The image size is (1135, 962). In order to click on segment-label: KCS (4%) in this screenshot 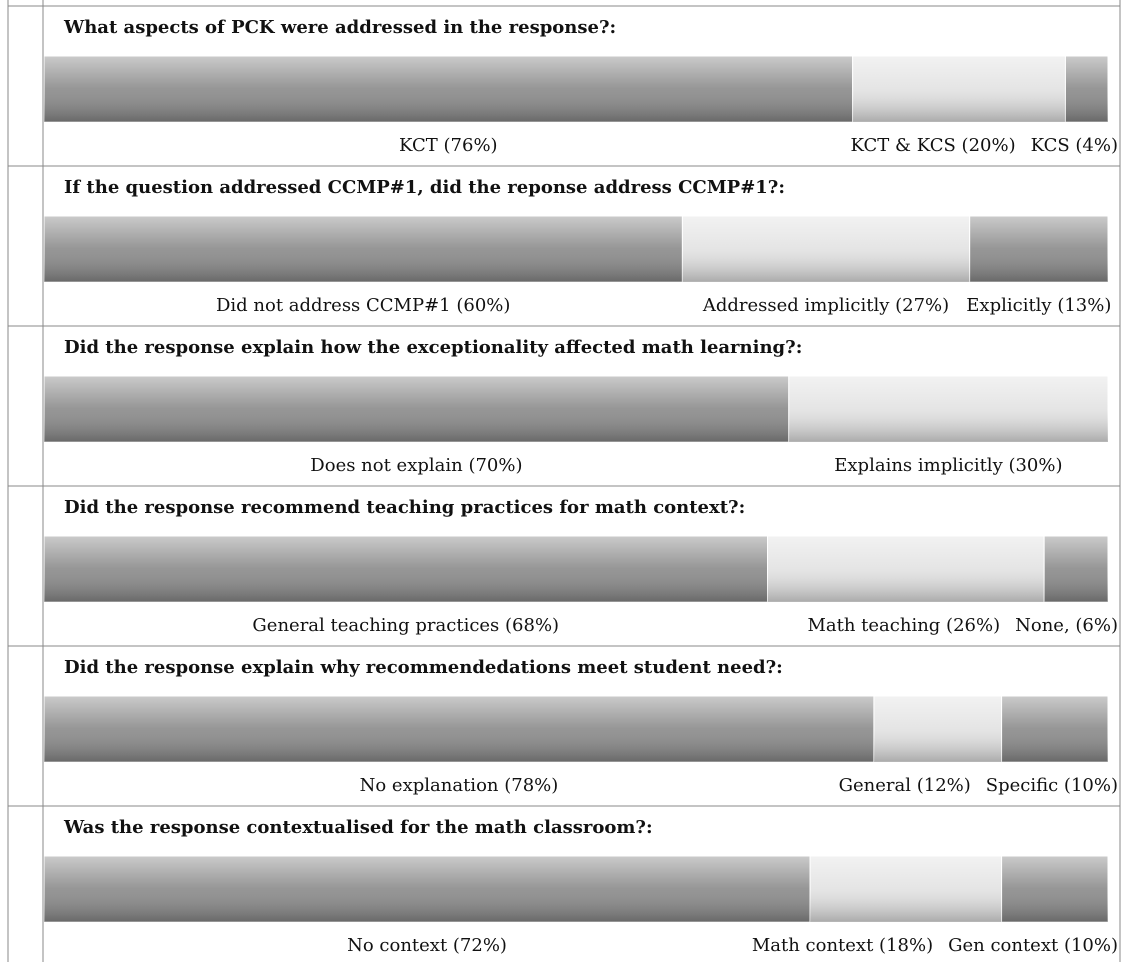, I will do `click(1074, 145)`.